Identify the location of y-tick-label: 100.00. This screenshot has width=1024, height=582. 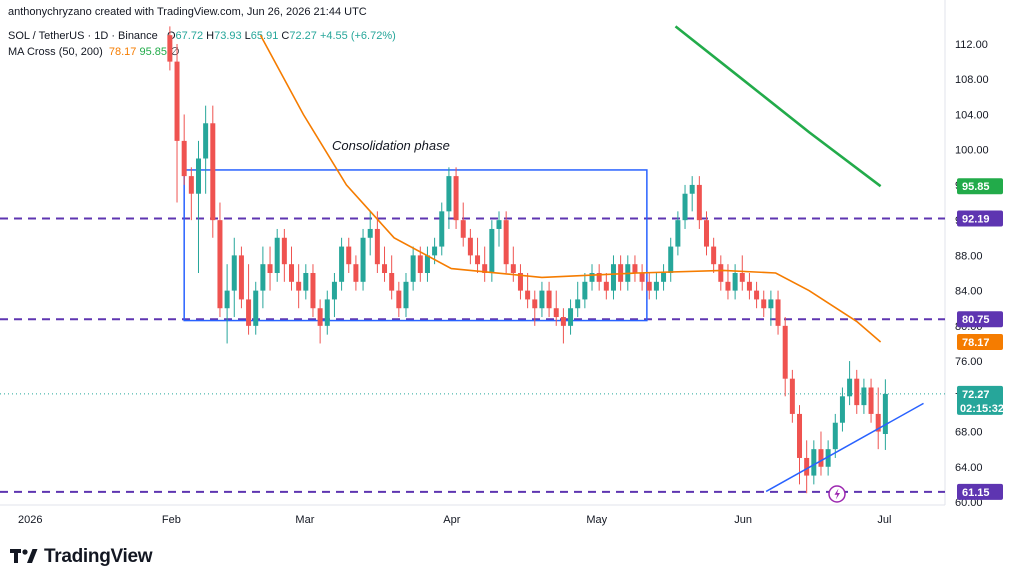
(972, 151).